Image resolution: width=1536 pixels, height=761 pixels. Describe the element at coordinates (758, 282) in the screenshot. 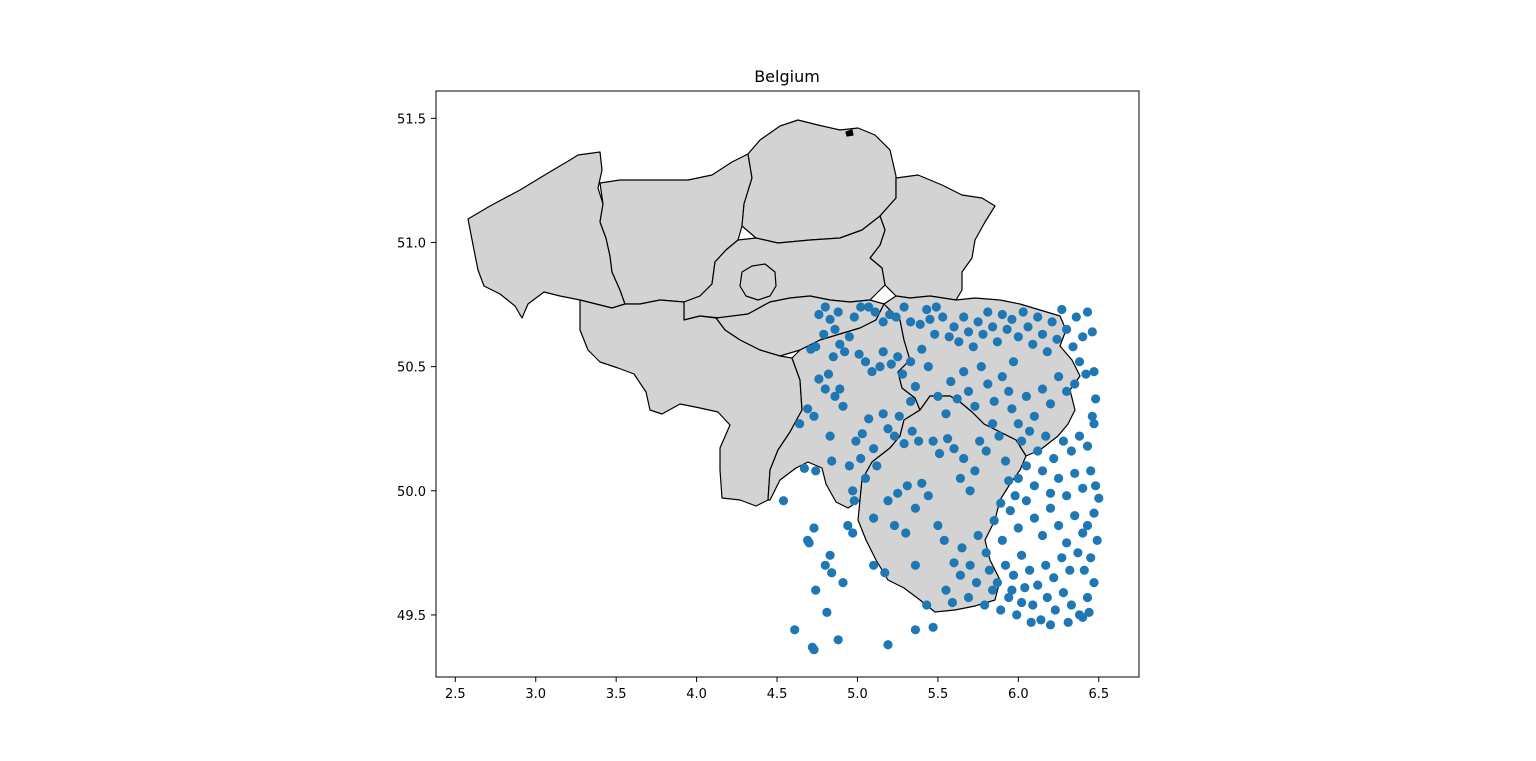

I see `province-brussels` at that location.